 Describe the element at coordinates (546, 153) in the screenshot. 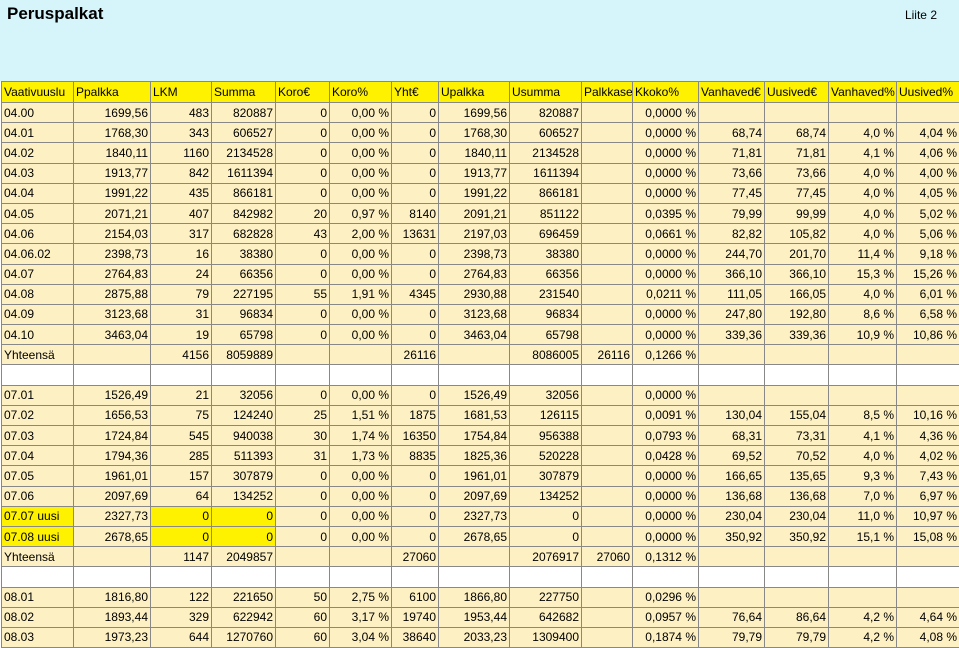

I see `table-cell: 2134528` at that location.